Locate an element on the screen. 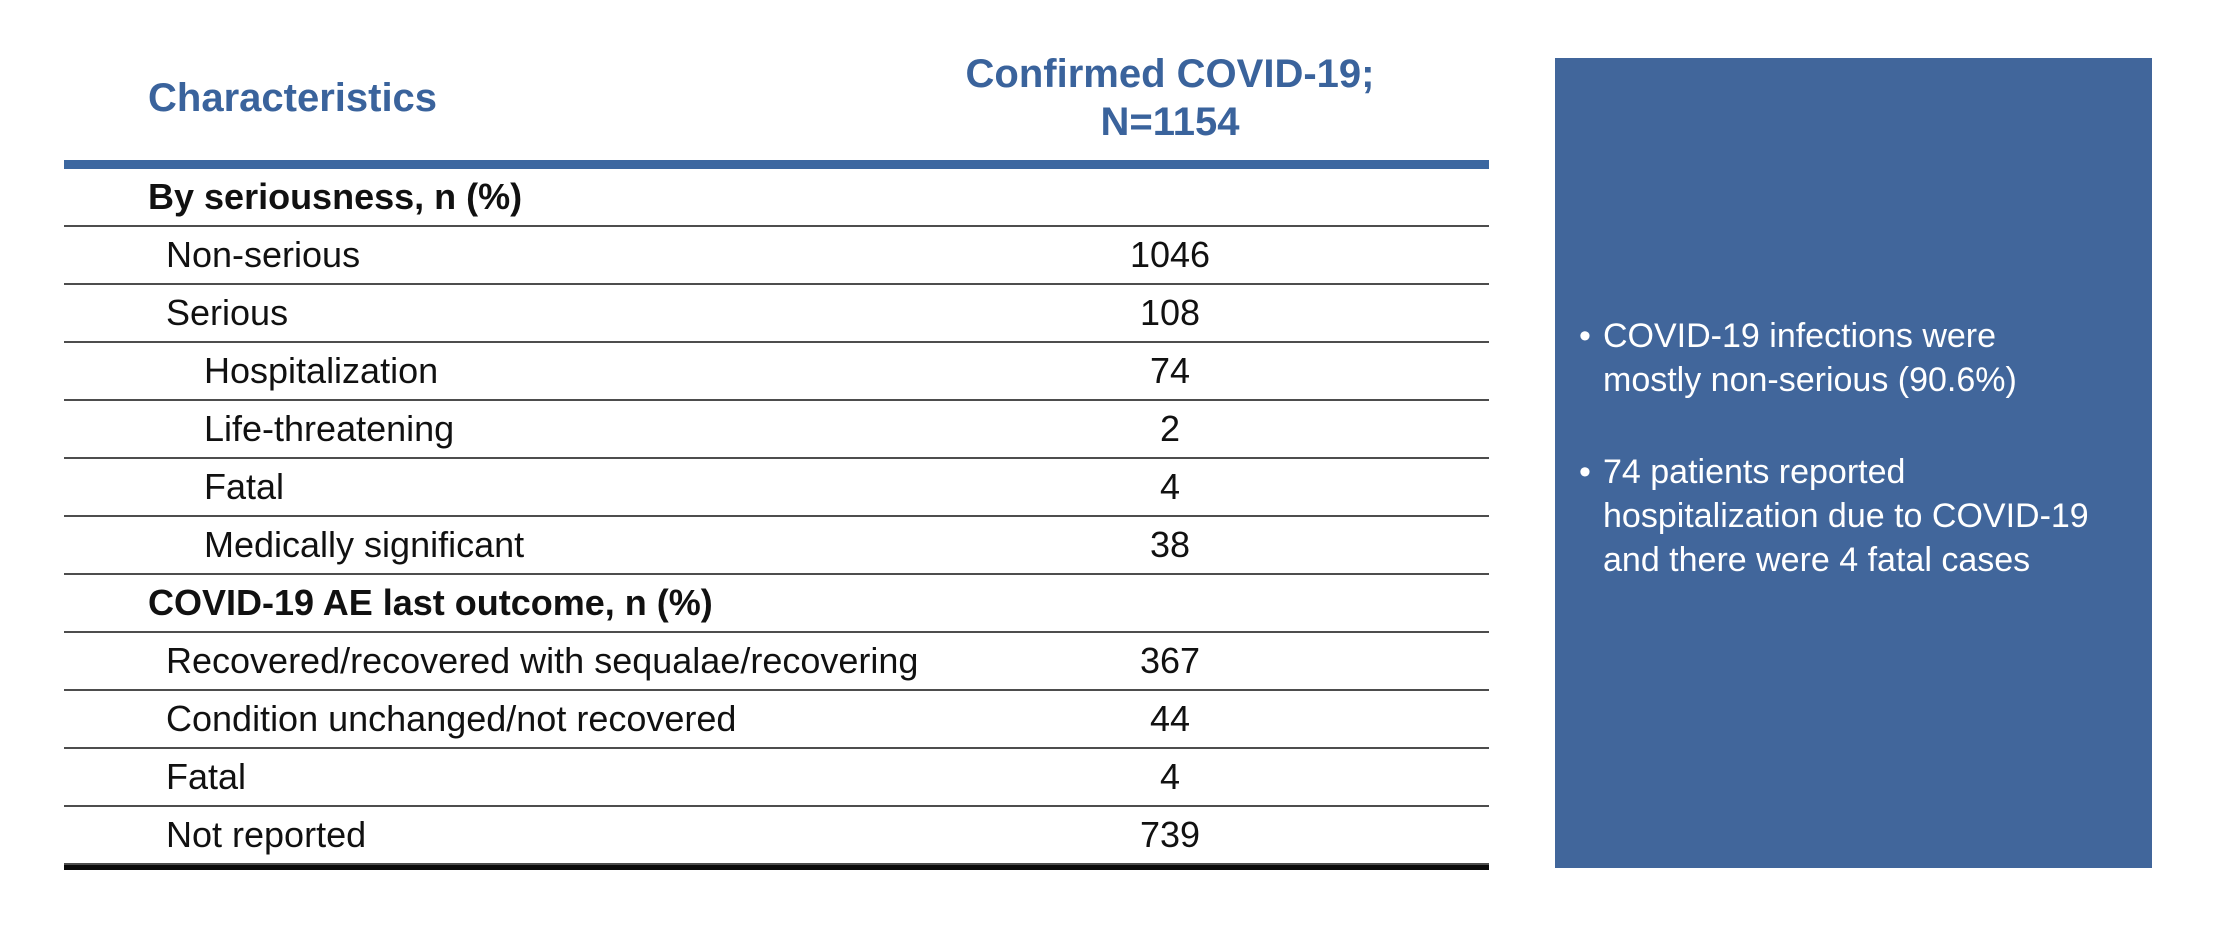  column-header-confirmed-covid-line1: Confirmed COVID-19; is located at coordinates (1170, 74).